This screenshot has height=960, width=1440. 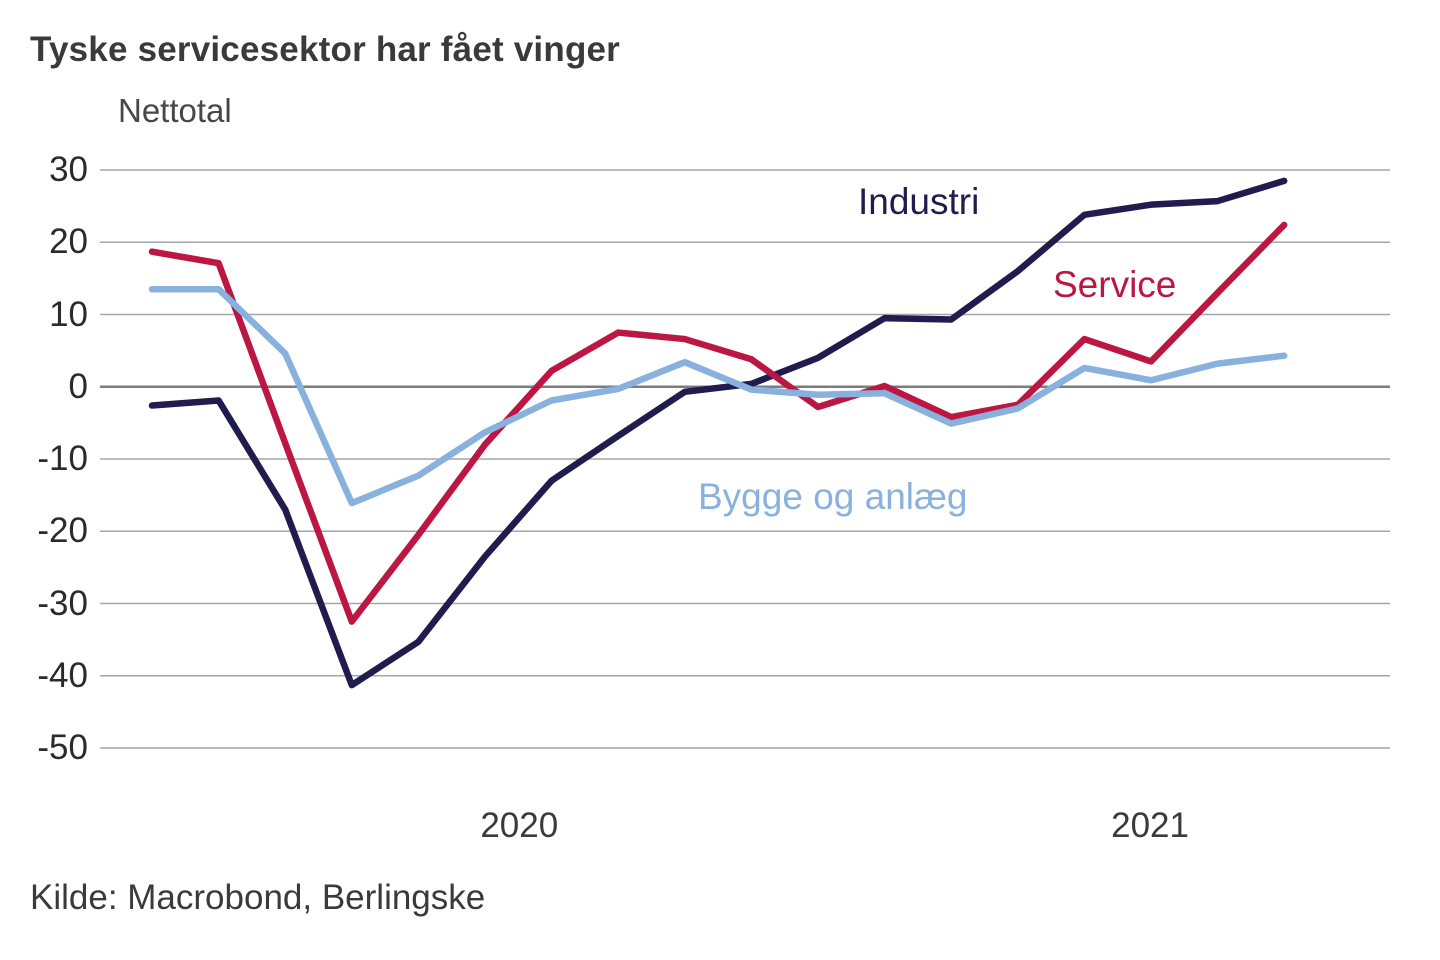 What do you see at coordinates (258, 897) in the screenshot?
I see `source-attribution: Kilde: Macrobond, Berlingske` at bounding box center [258, 897].